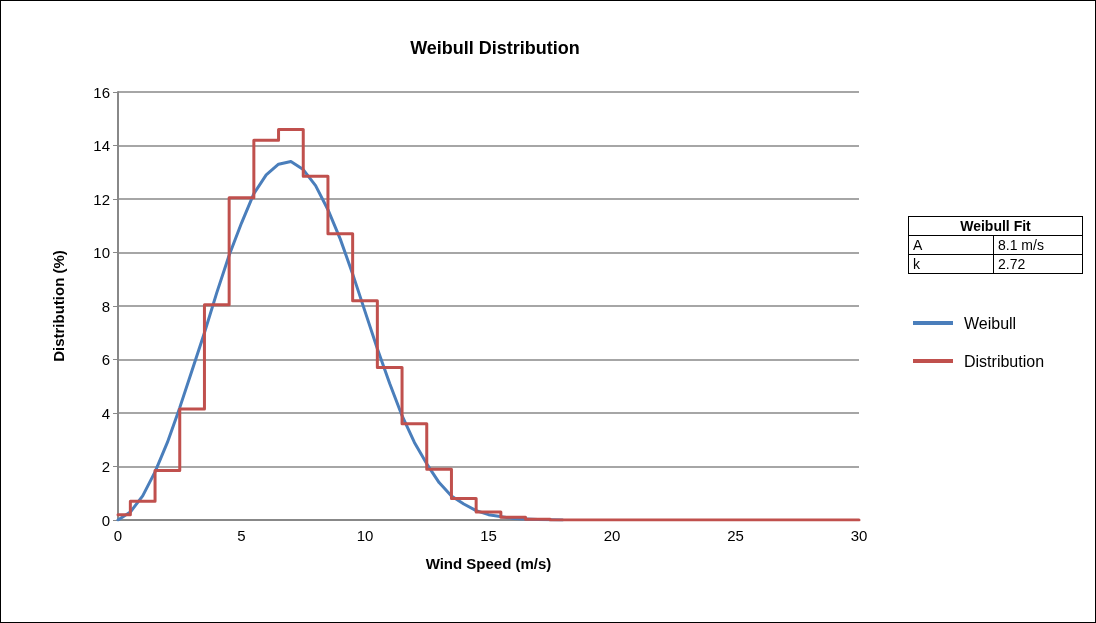 The image size is (1096, 623). What do you see at coordinates (612, 535) in the screenshot?
I see `x-tick-label: 20` at bounding box center [612, 535].